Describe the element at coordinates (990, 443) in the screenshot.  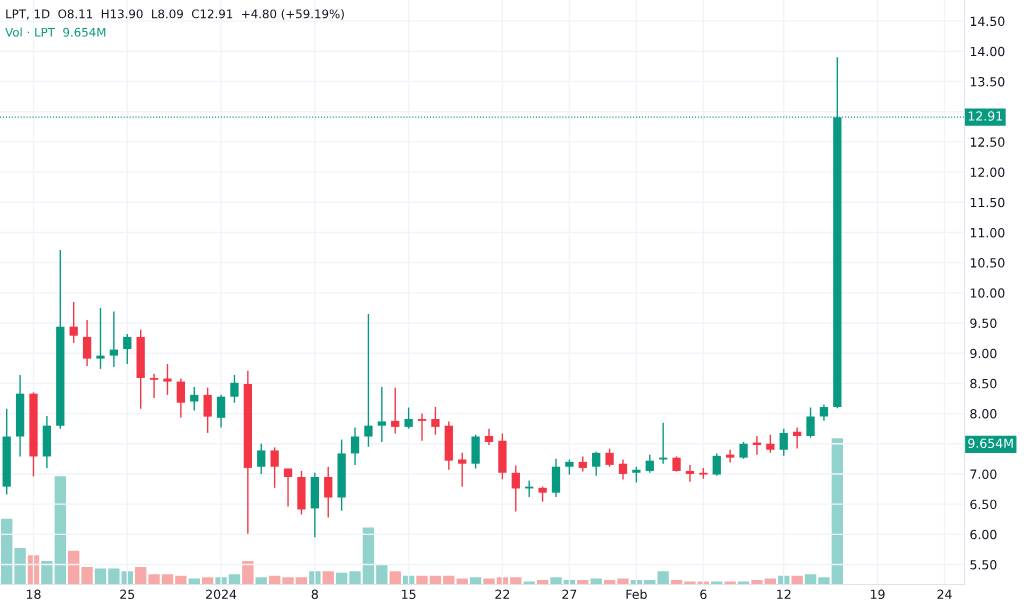
I see `text: 9.654M` at that location.